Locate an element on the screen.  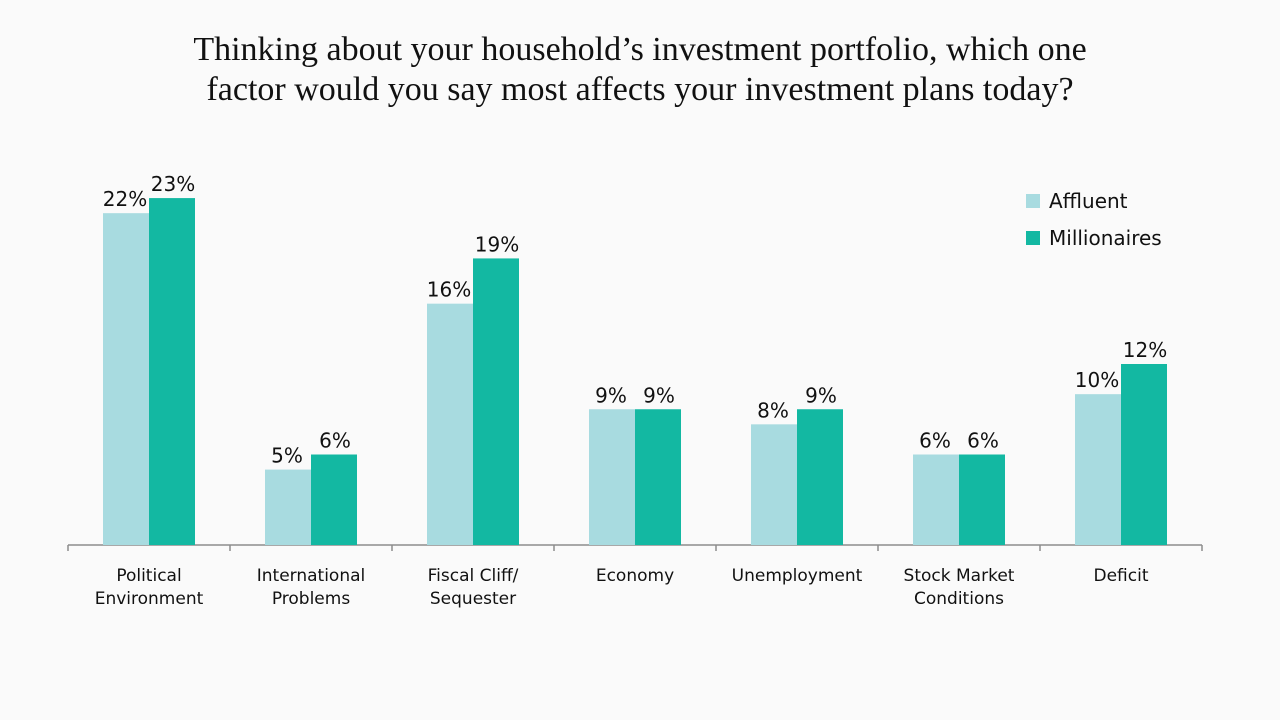
data-label: 5% is located at coordinates (287, 456).